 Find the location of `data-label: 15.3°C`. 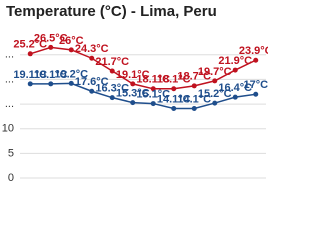

data-label: 15.3°C is located at coordinates (133, 93).